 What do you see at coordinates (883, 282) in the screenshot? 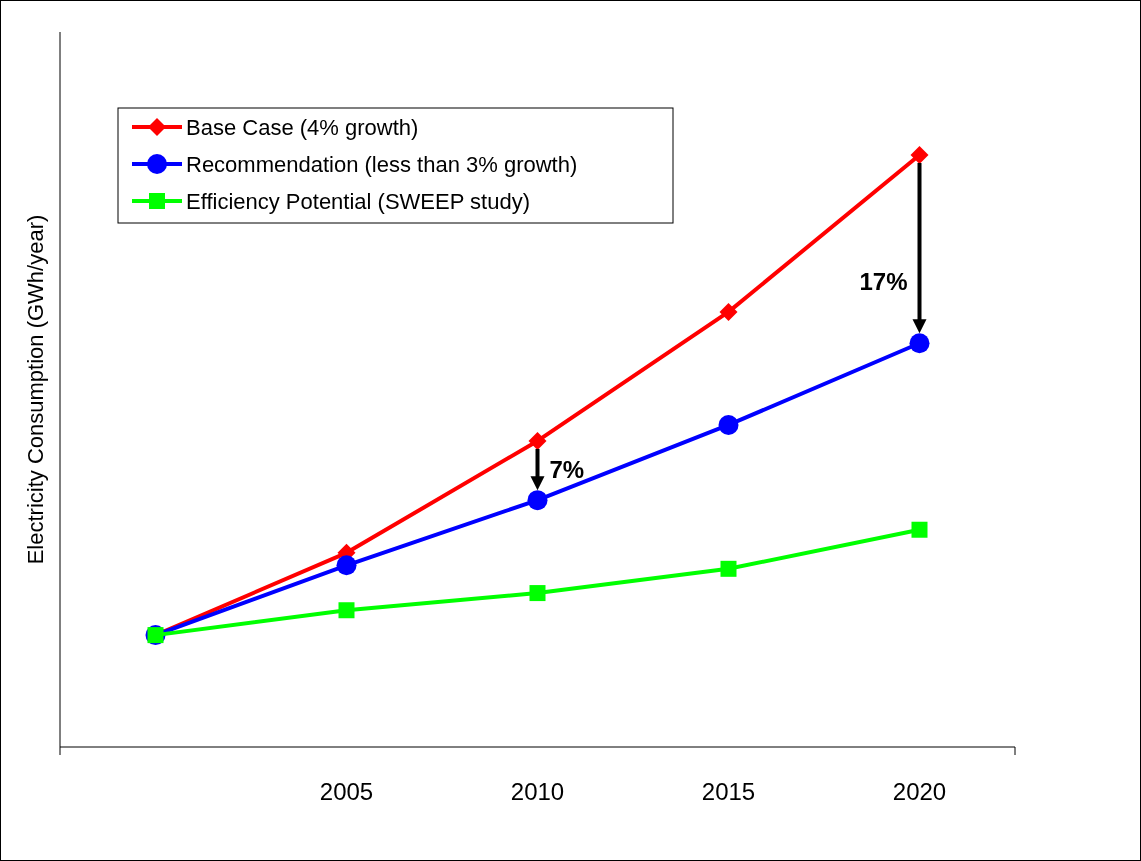
I see `annotation: 17%` at bounding box center [883, 282].